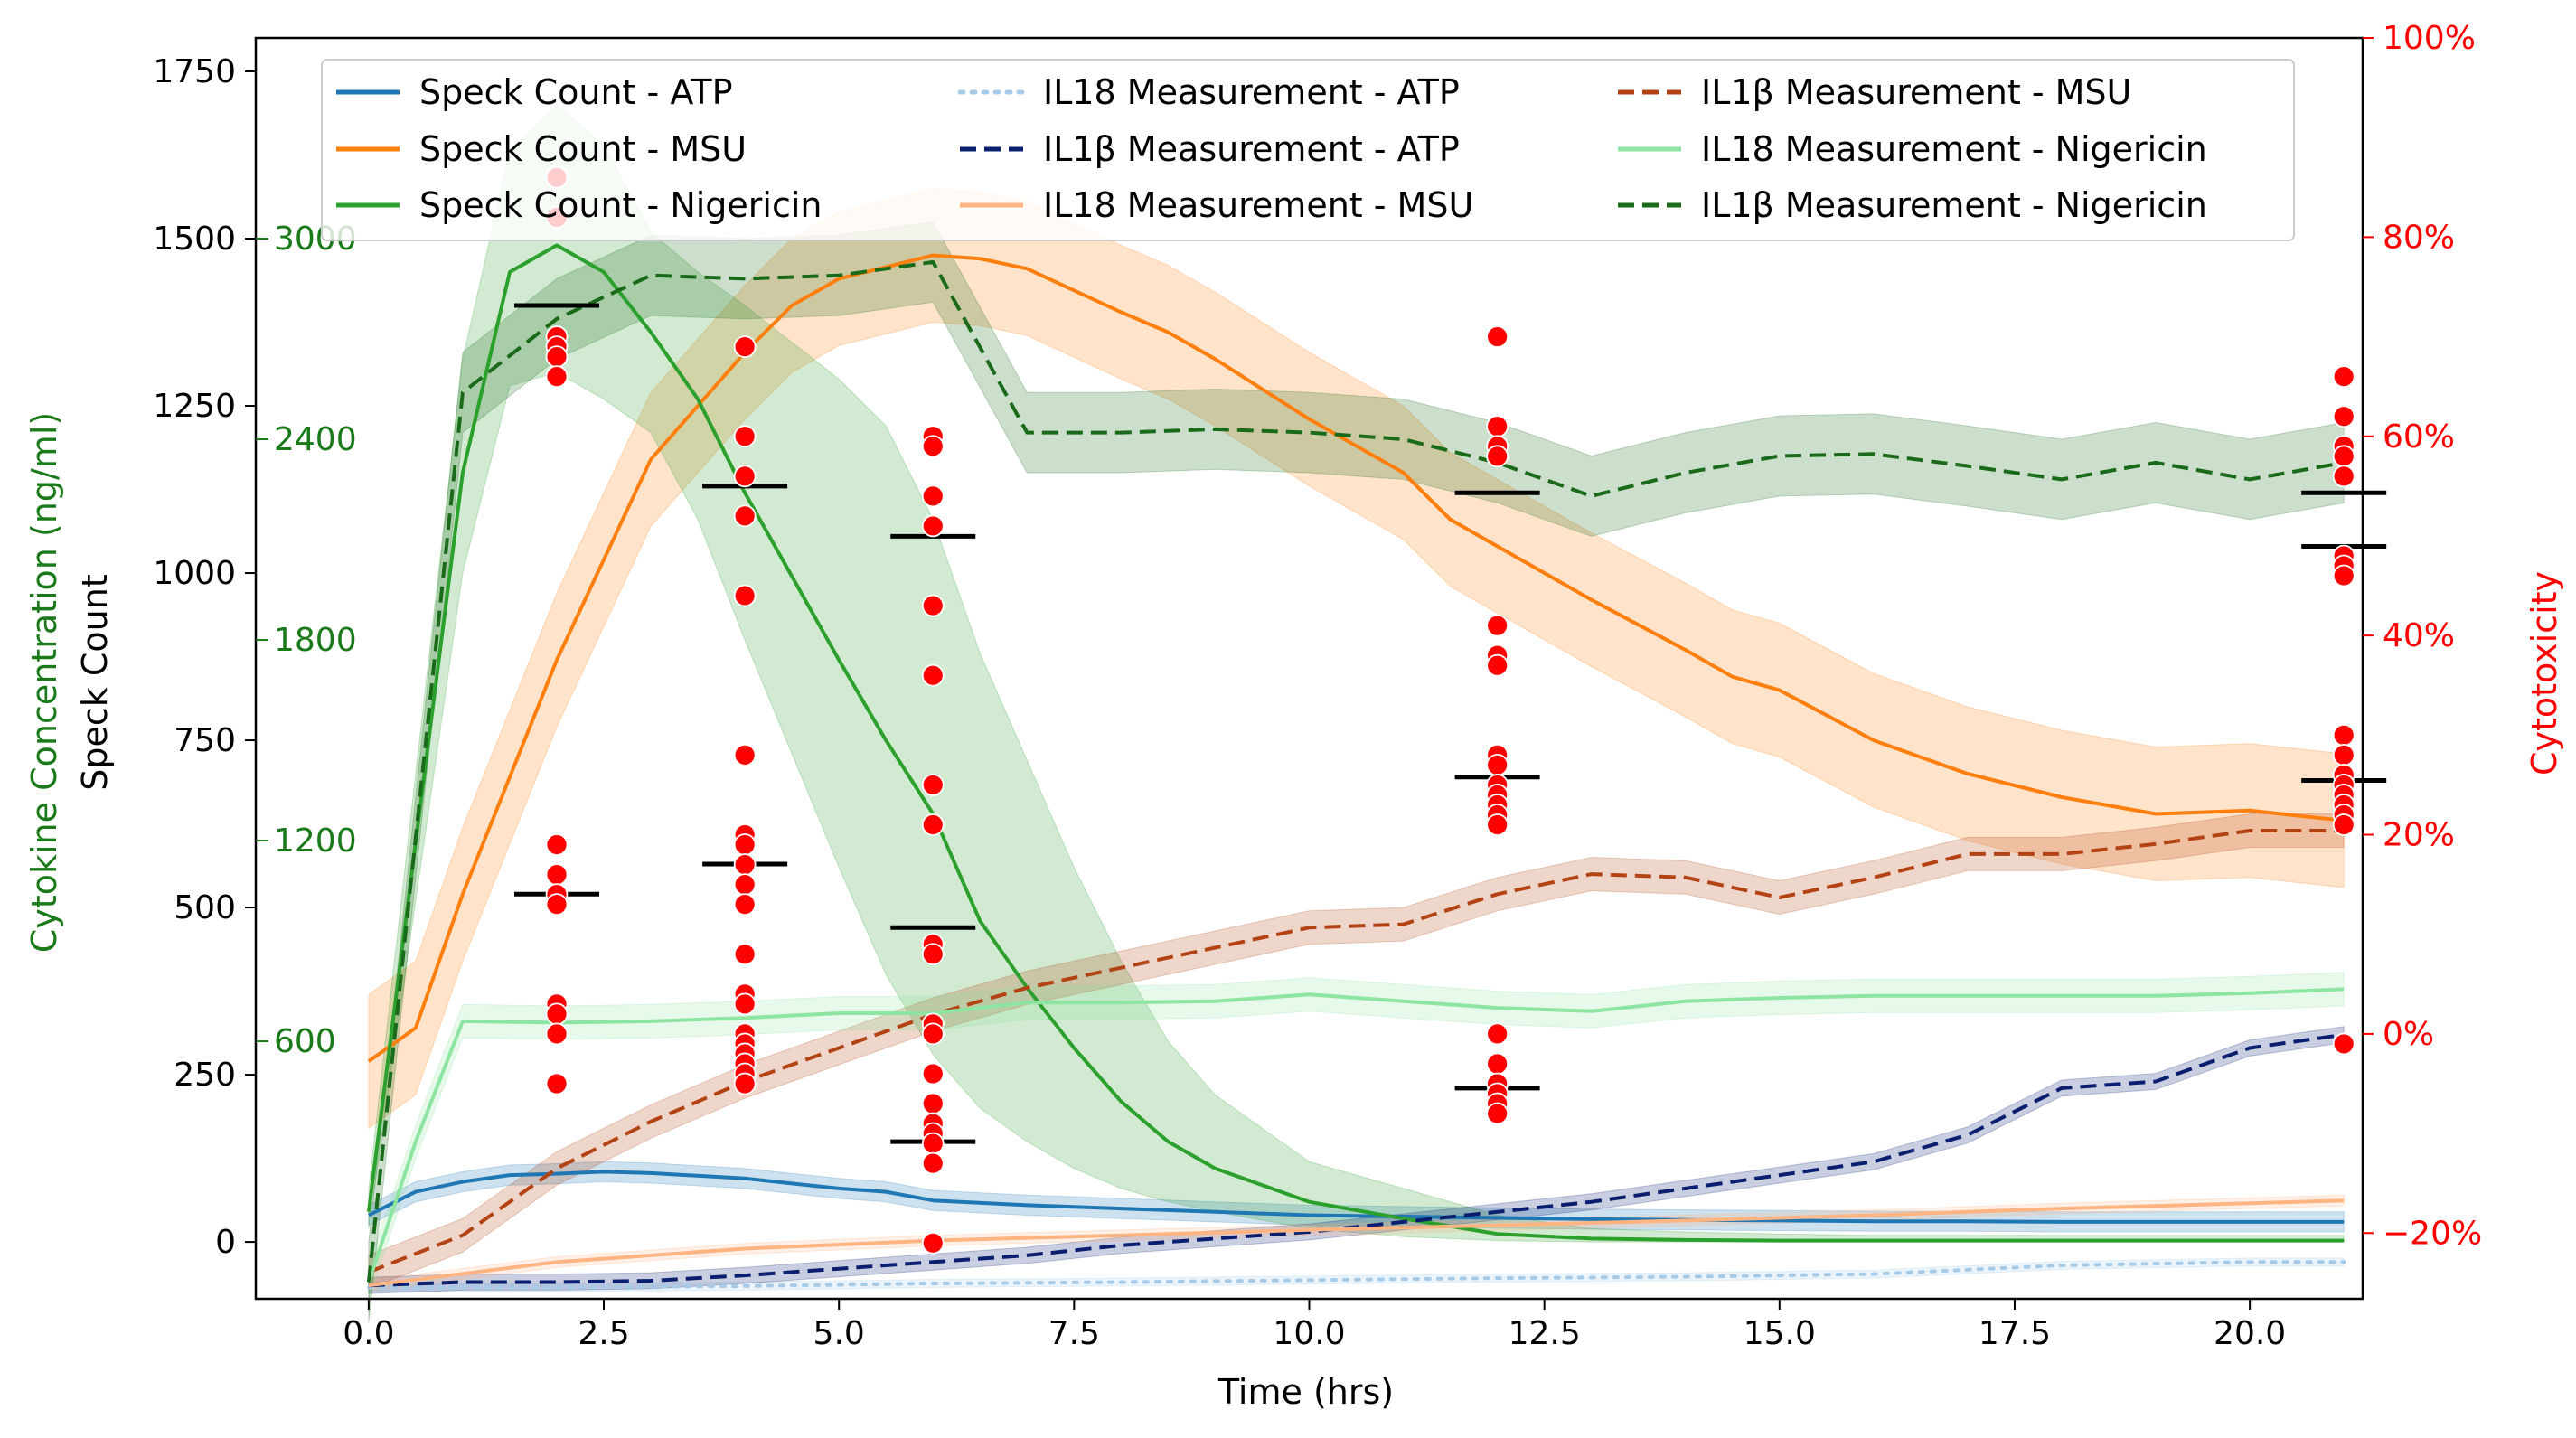  What do you see at coordinates (1357, 1243) in the screenshot?
I see `line-il18-measurement-msu` at bounding box center [1357, 1243].